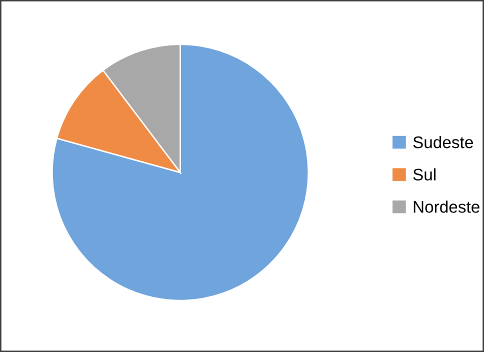 This screenshot has width=484, height=352. What do you see at coordinates (424, 174) in the screenshot?
I see `legend-label: Sul` at bounding box center [424, 174].